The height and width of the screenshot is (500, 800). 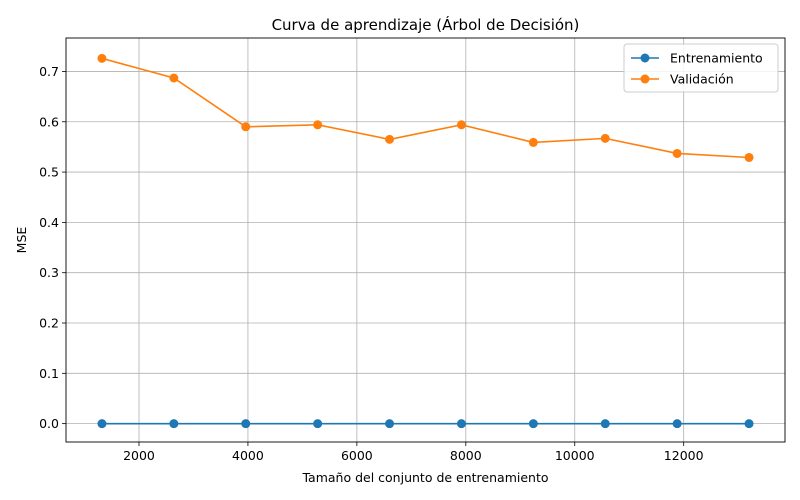 What do you see at coordinates (684, 455) in the screenshot?
I see `x-tick-label: 12000` at bounding box center [684, 455].